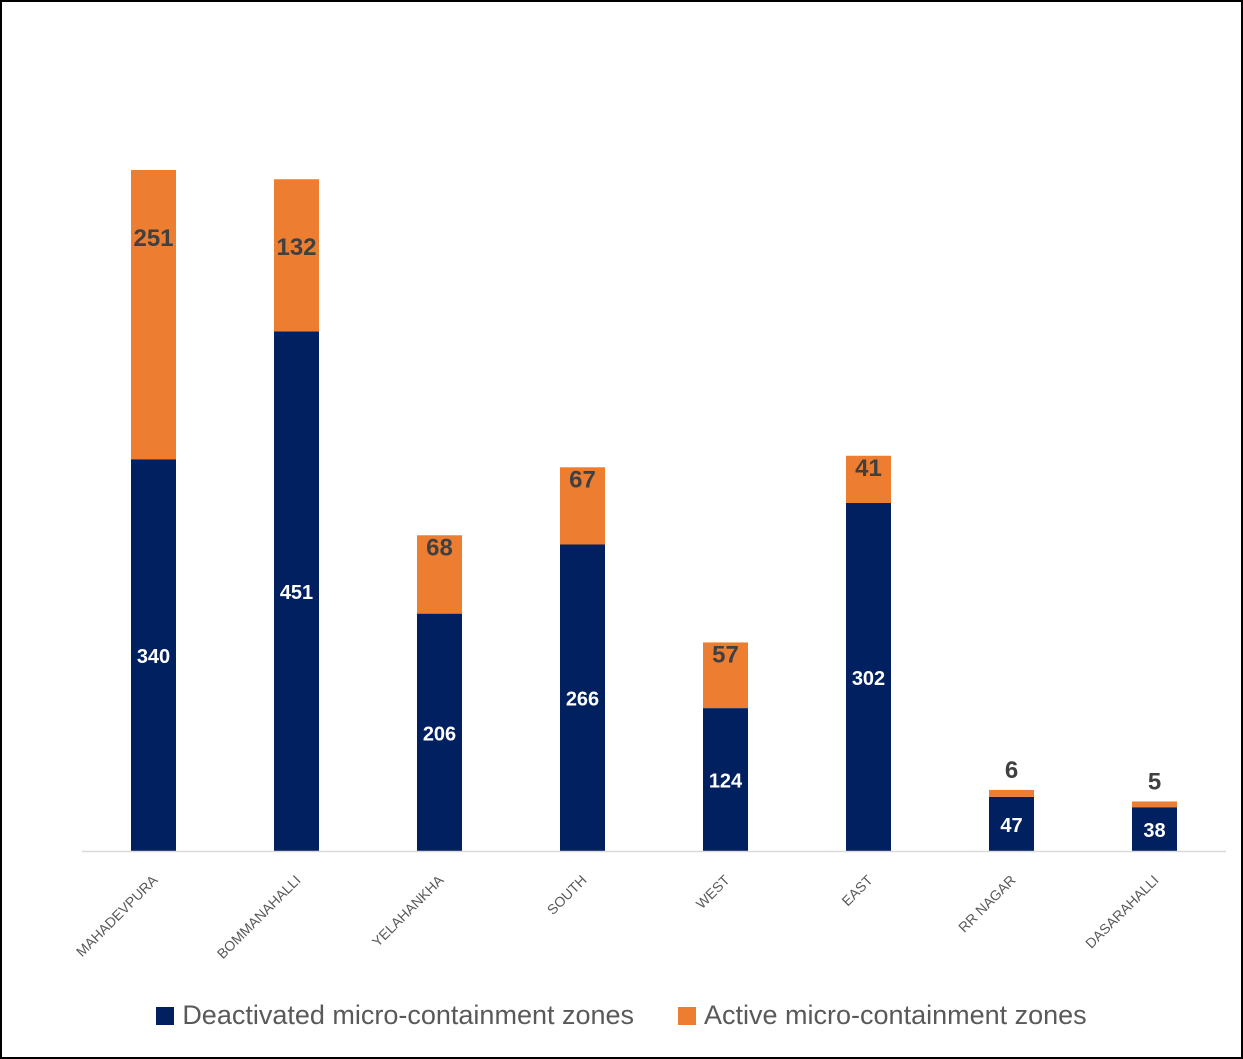 Image resolution: width=1243 pixels, height=1059 pixels. I want to click on label-deactivated-4: 266, so click(582, 700).